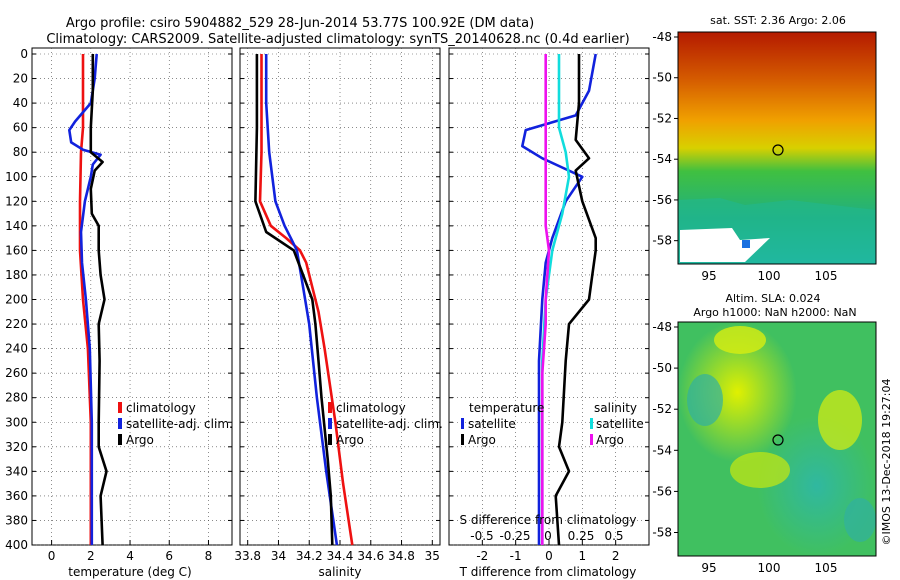 This screenshot has height=580, width=900. I want to click on salinity-series, so click(304, 300).